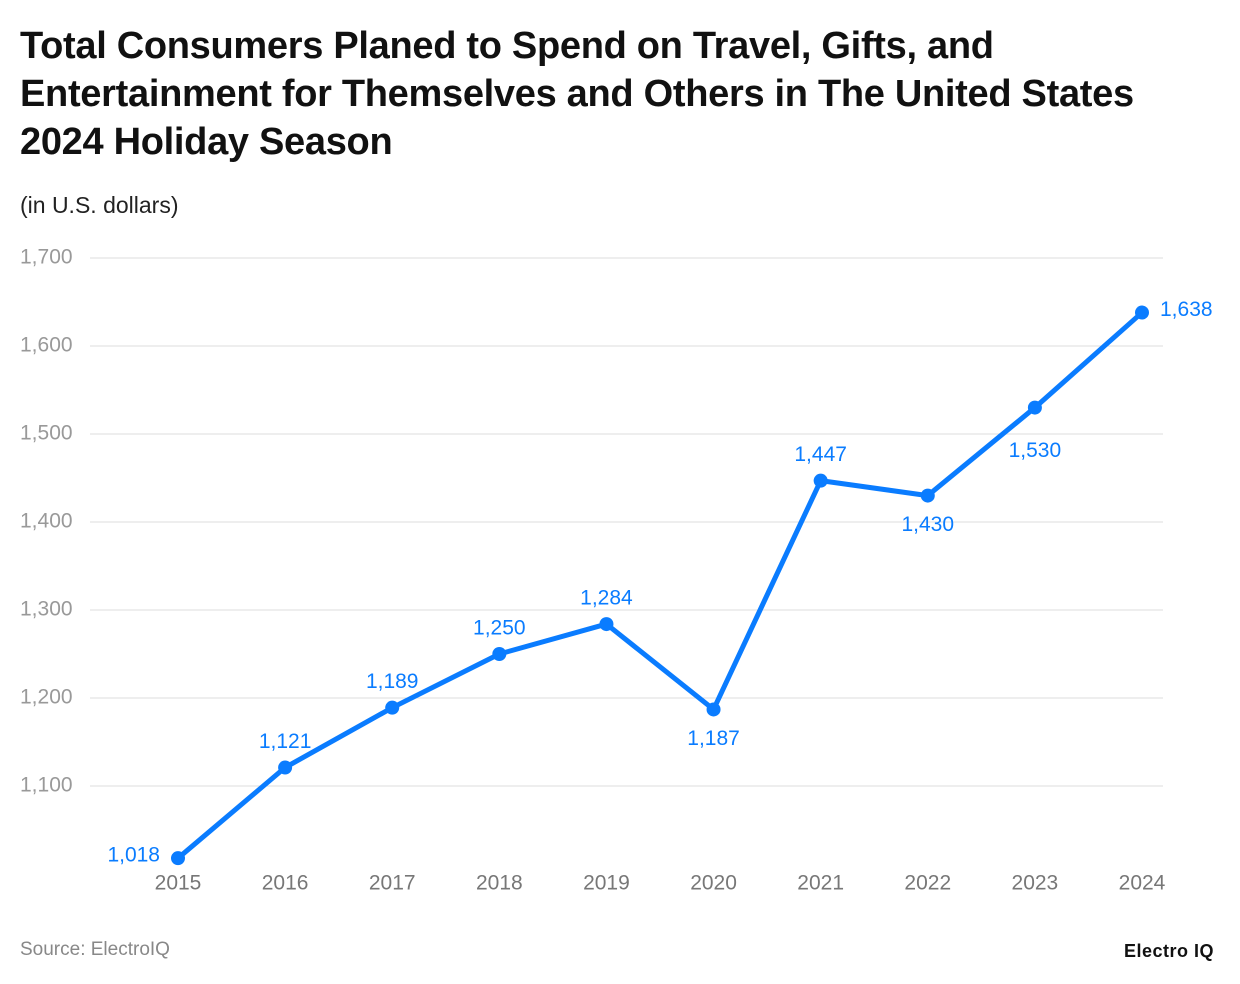 Image resolution: width=1240 pixels, height=984 pixels. Describe the element at coordinates (499, 628) in the screenshot. I see `data-label: 1,250` at that location.